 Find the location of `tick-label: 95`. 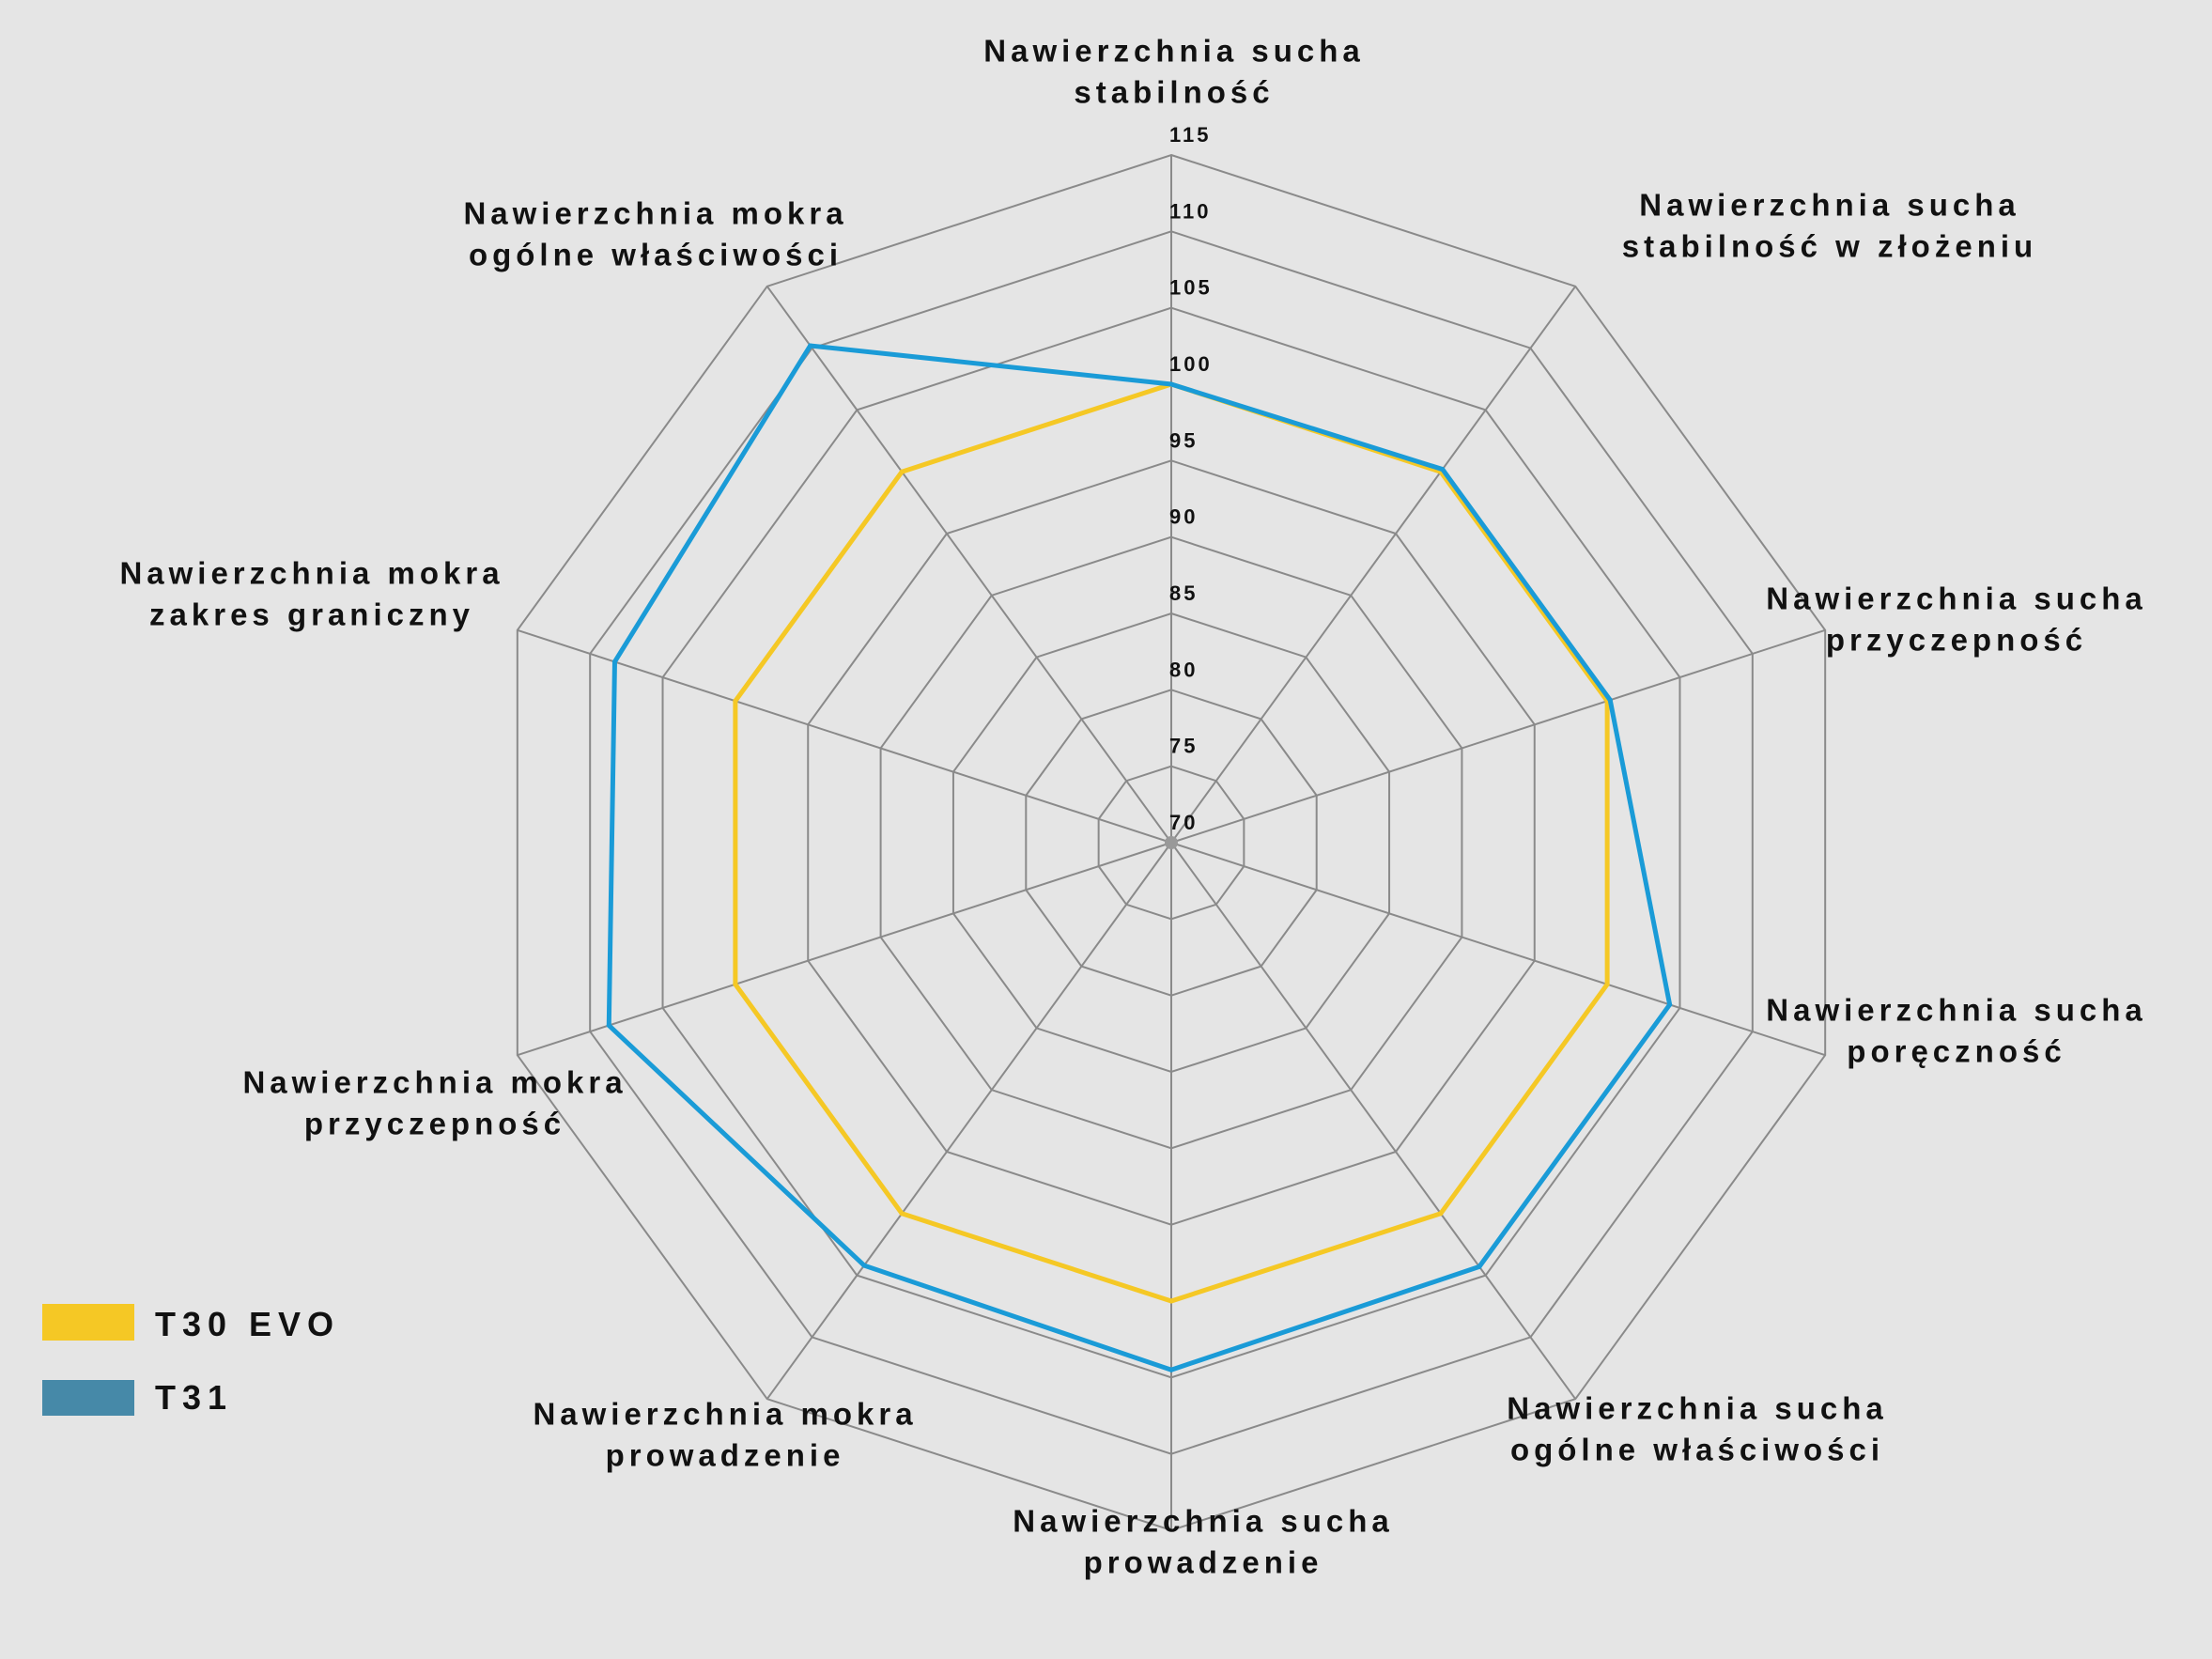

tick-label: 95 is located at coordinates (1184, 440).